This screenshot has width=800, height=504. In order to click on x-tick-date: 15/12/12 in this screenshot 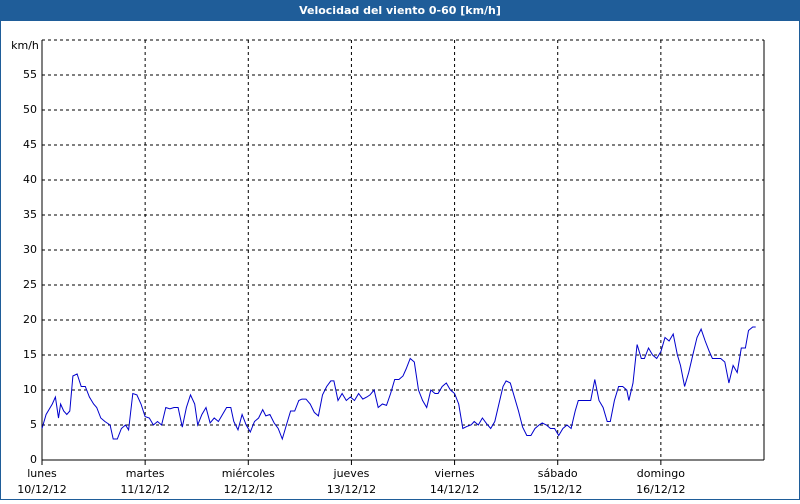, I will do `click(557, 489)`.